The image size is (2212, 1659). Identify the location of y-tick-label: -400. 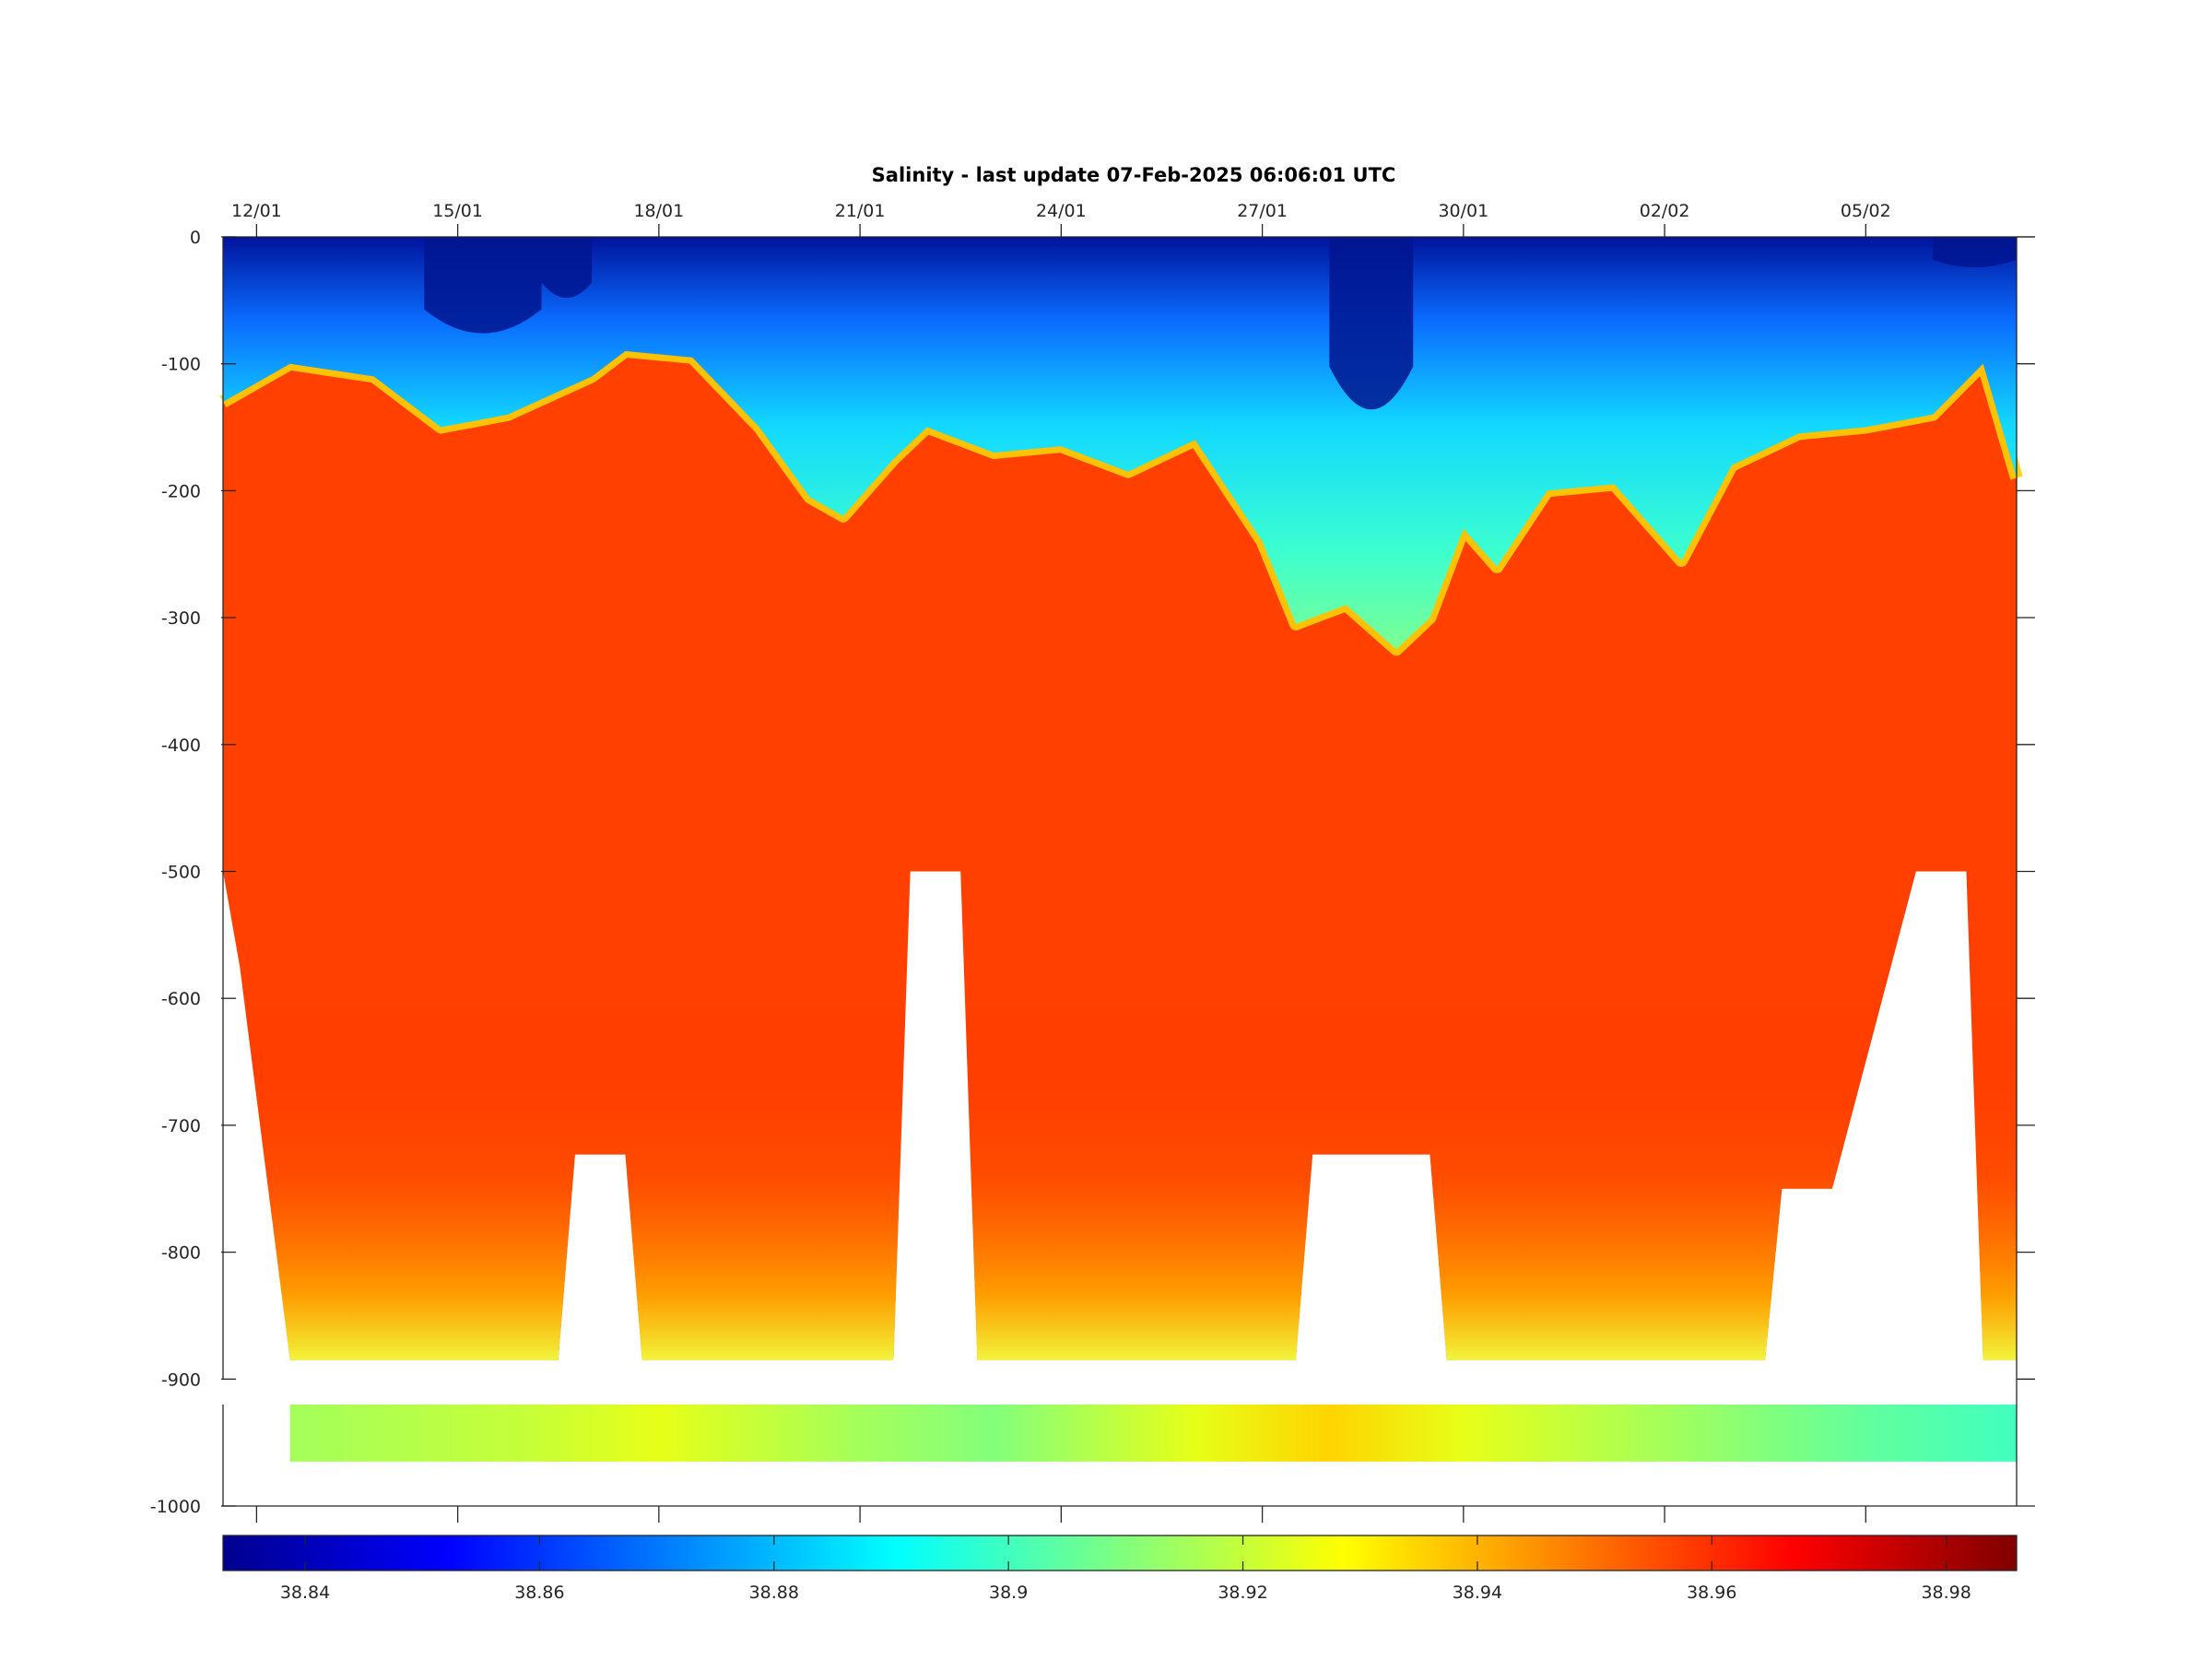
(181, 745).